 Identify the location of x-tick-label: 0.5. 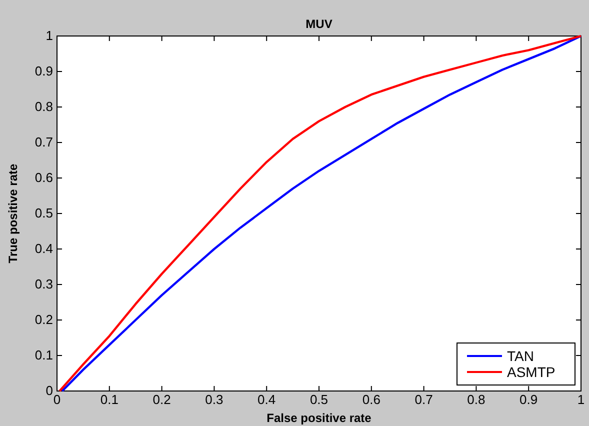
(319, 399).